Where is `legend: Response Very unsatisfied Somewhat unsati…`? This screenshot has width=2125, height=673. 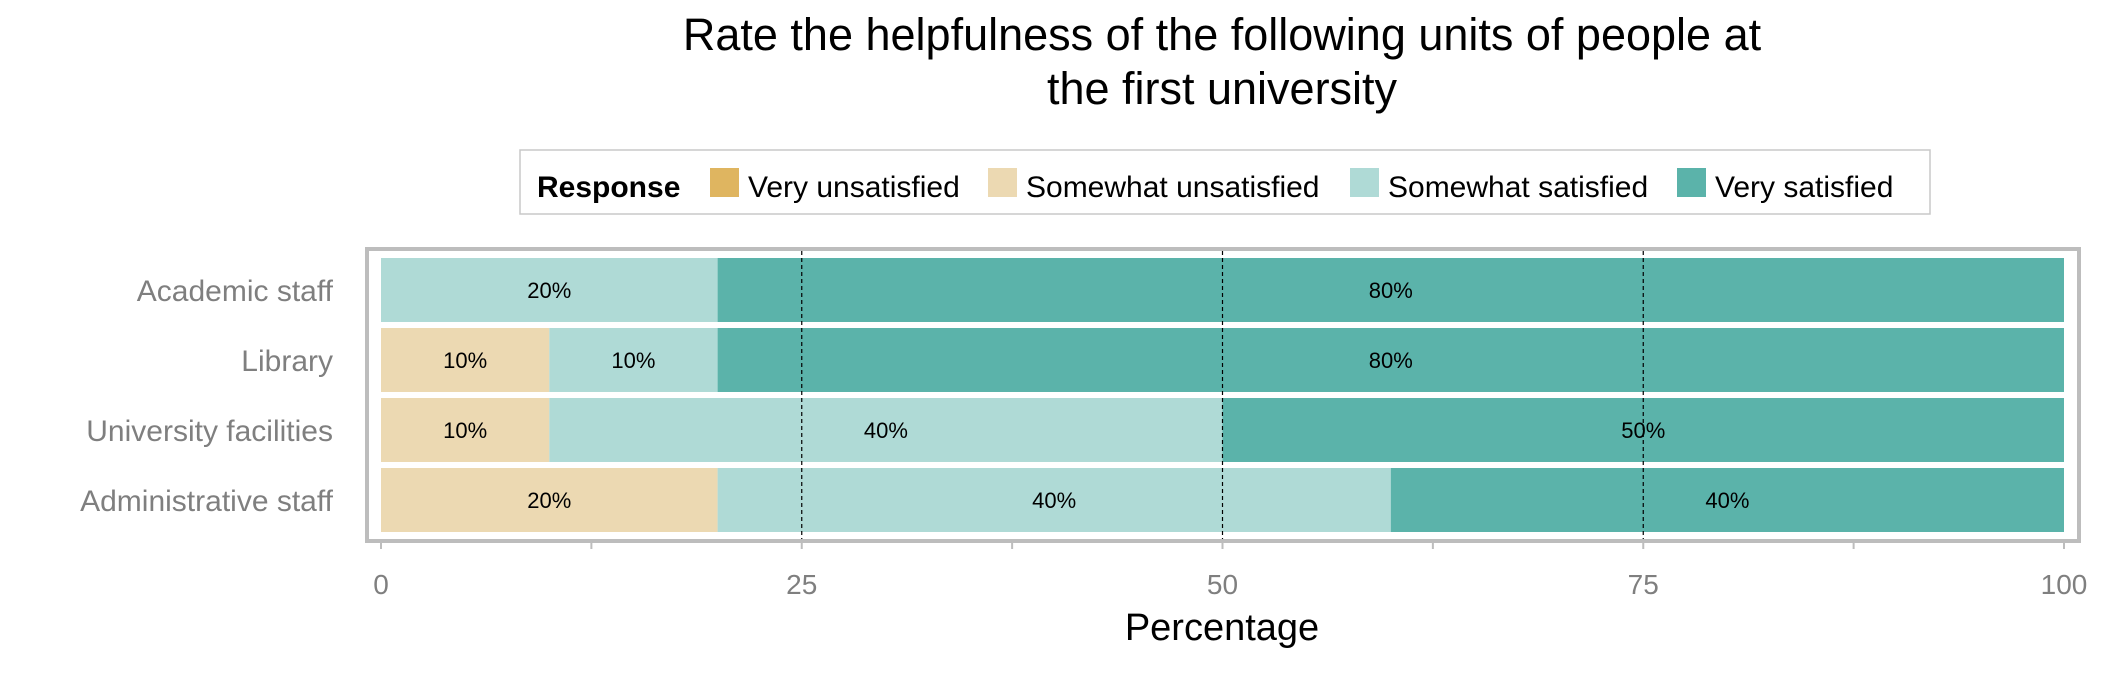 legend: Response Very unsatisfied Somewhat unsati… is located at coordinates (1225, 182).